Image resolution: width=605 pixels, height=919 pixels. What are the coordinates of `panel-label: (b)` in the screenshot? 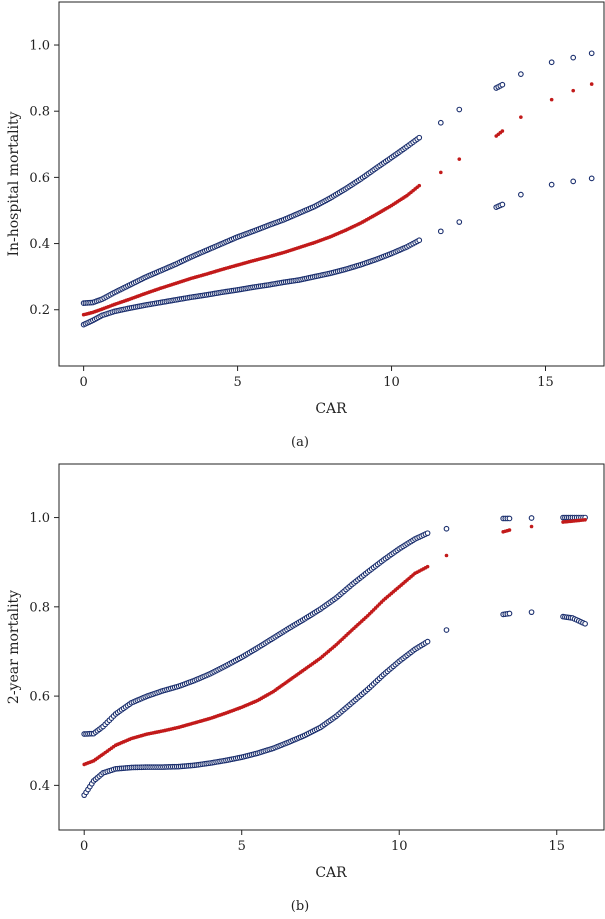 It's located at (300, 906).